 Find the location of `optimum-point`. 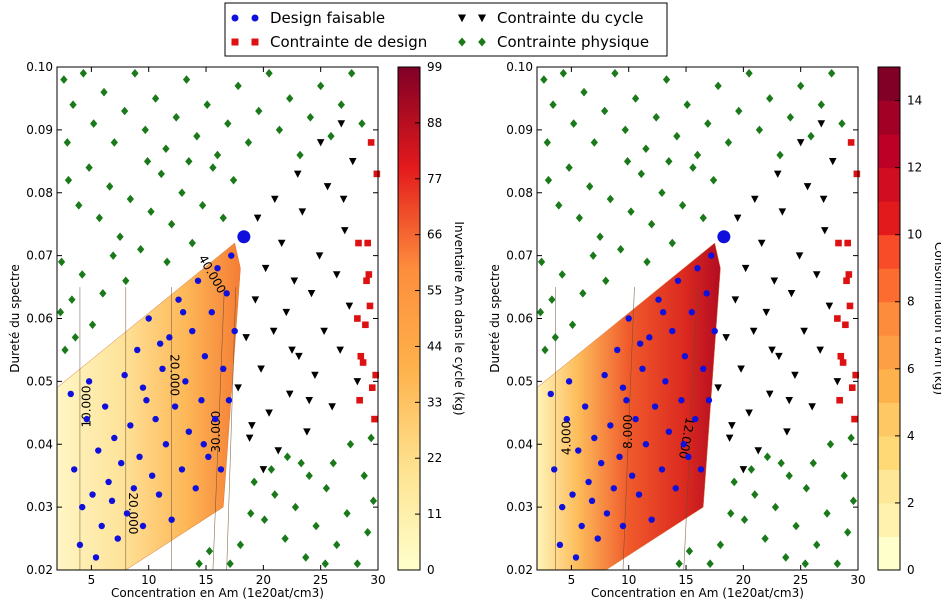

optimum-point is located at coordinates (244, 237).